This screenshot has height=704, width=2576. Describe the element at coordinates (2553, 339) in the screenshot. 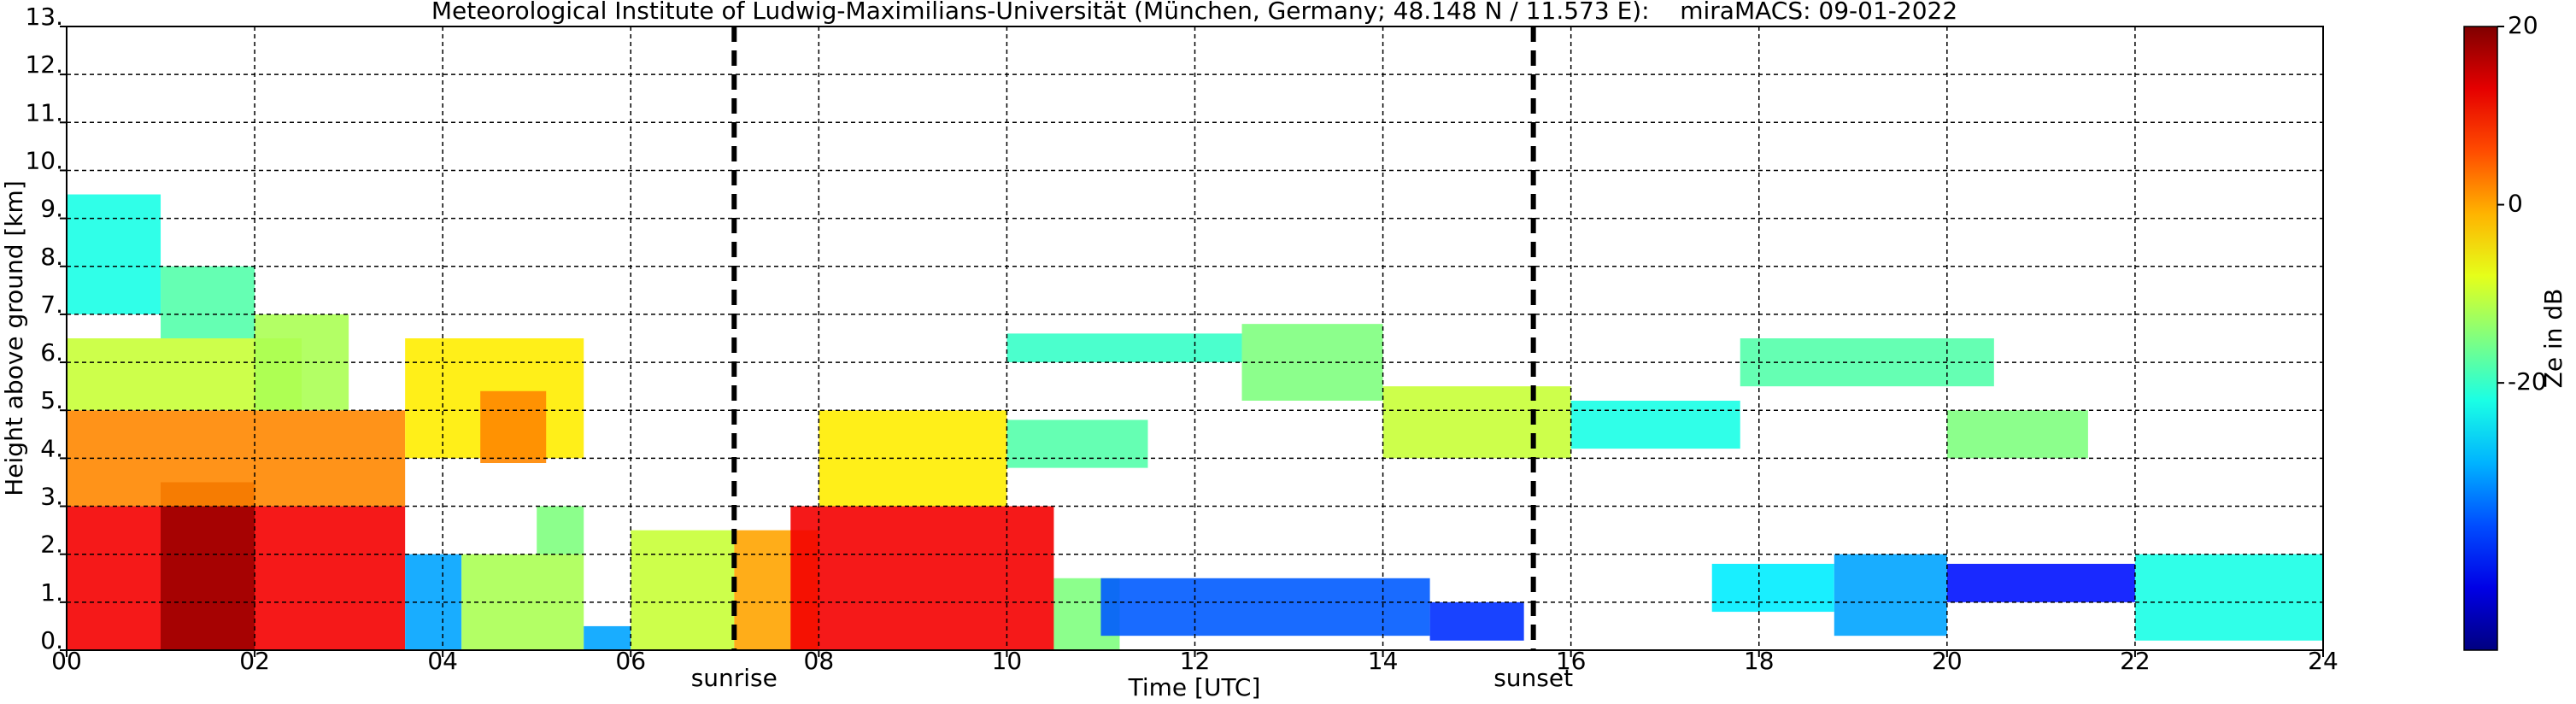

I see `colorbar-label: Ze in dB` at that location.